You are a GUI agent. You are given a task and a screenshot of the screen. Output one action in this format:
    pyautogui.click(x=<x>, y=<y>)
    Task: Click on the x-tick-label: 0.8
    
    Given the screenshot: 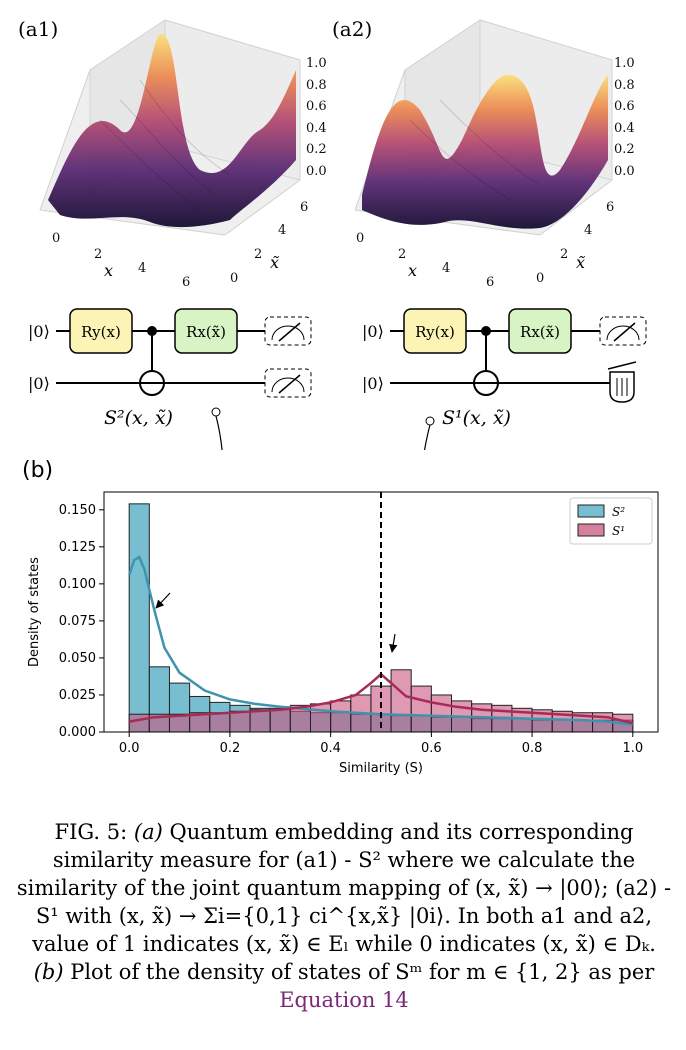 What is the action you would take?
    pyautogui.click(x=532, y=748)
    